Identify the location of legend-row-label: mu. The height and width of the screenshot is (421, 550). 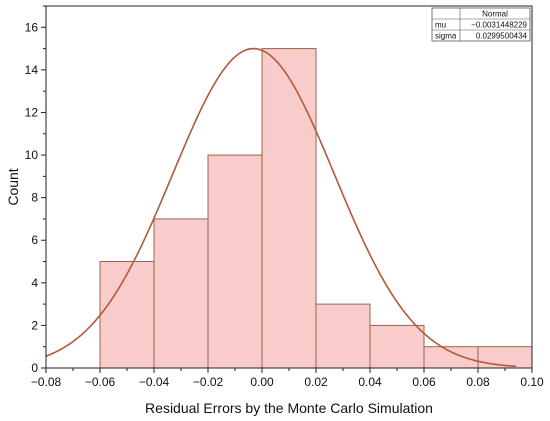
(440, 25).